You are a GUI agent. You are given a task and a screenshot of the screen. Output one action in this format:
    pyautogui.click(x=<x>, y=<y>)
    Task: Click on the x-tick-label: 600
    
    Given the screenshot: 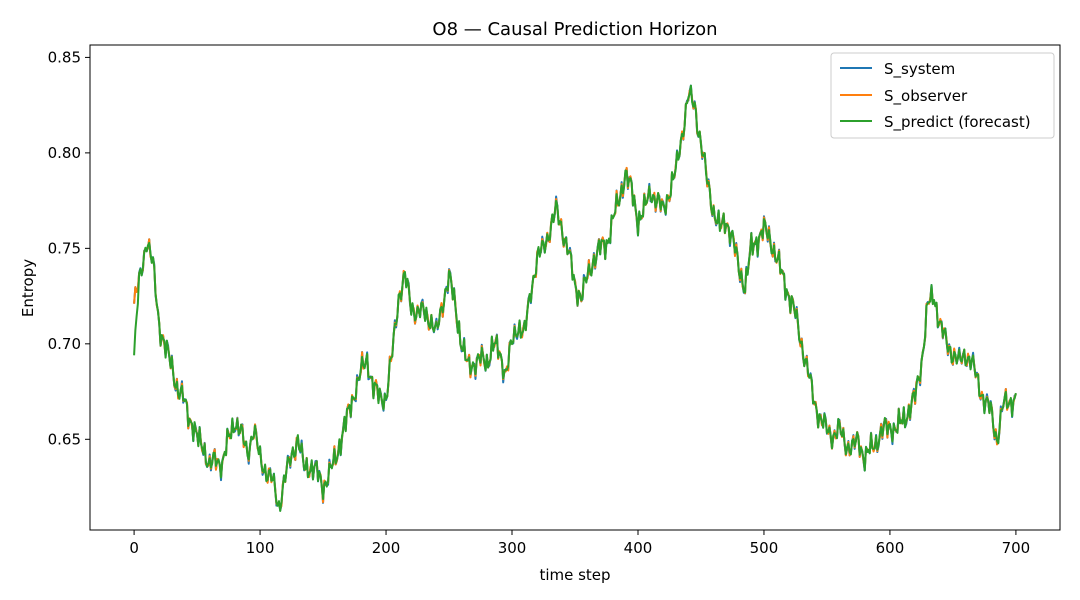 What is the action you would take?
    pyautogui.click(x=890, y=548)
    